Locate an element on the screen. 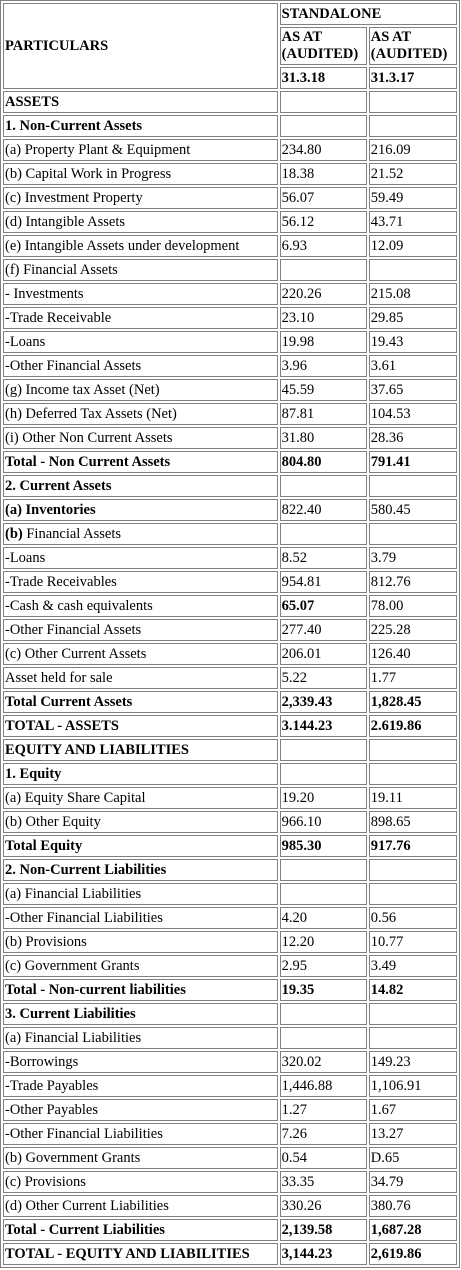  table-row: -Other Financial Liabilities 4.20 0.56 is located at coordinates (230, 918).